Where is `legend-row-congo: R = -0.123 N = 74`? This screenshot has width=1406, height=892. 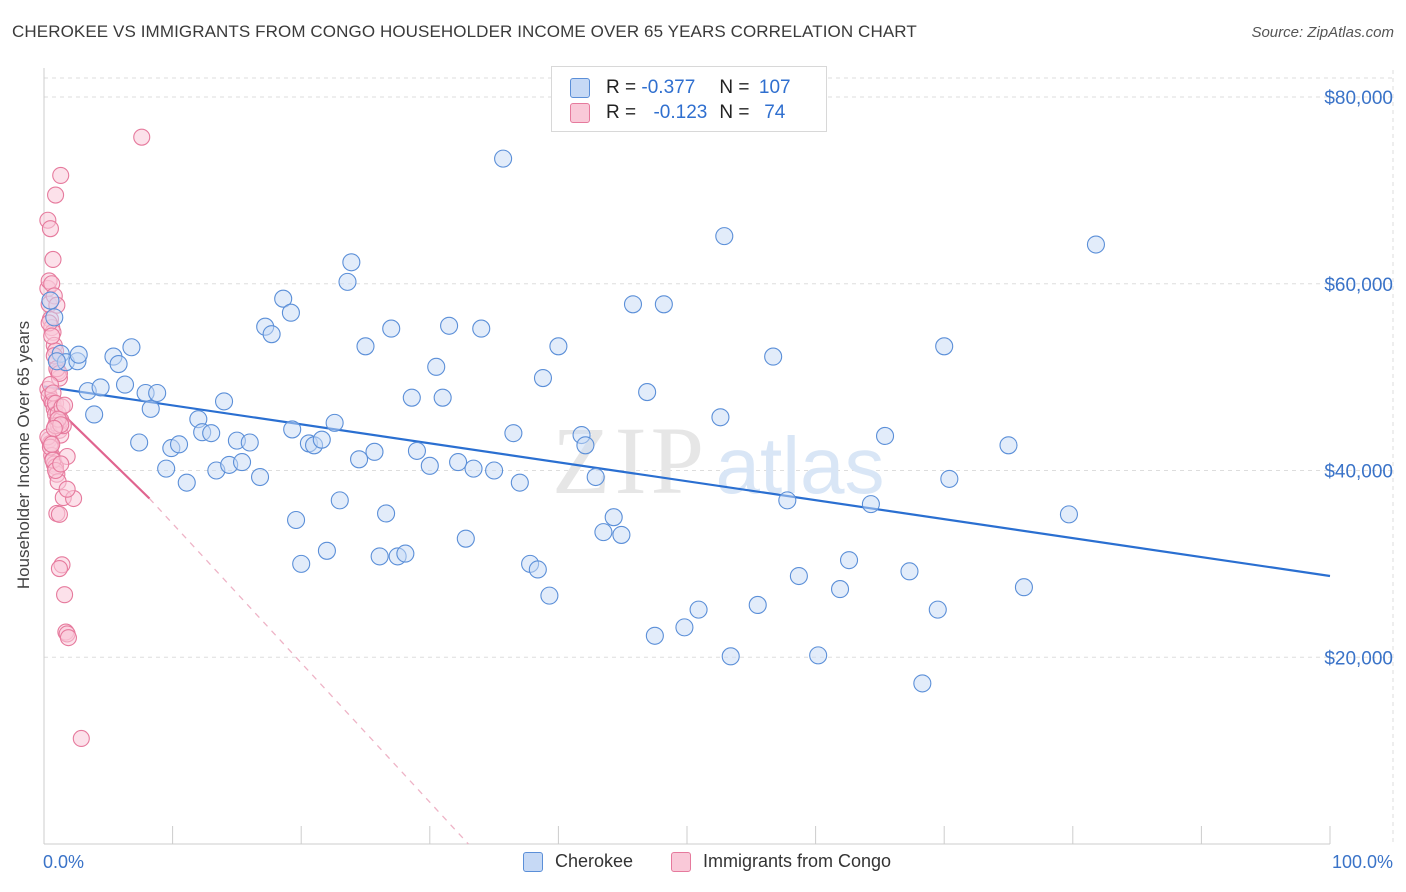
legend-row-congo: R = -0.123 N = 74 is located at coordinates (682, 113).